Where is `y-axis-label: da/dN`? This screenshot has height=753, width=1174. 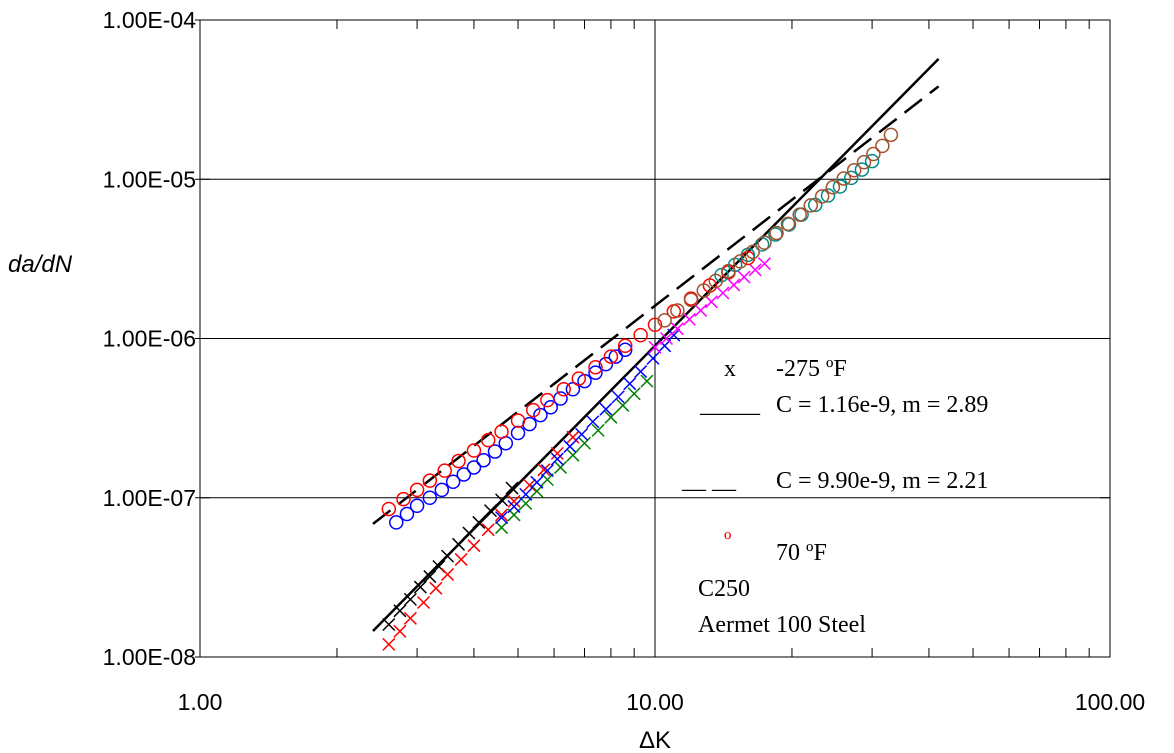
y-axis-label: da/dN is located at coordinates (40, 264).